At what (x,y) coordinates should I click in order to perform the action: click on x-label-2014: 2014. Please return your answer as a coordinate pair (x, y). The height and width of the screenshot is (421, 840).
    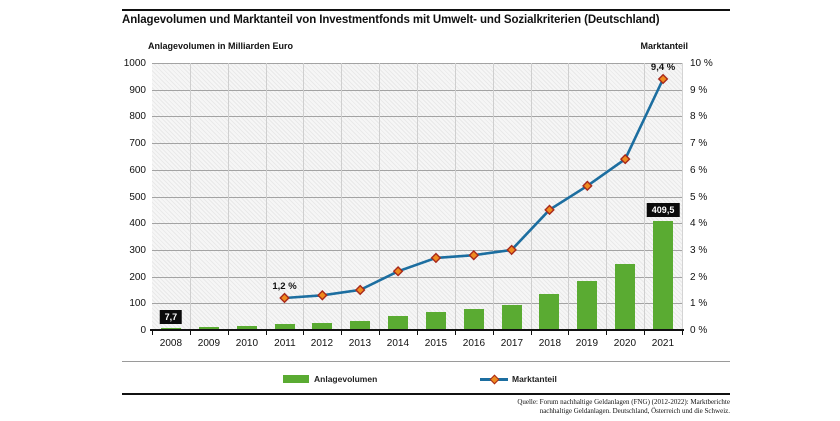
    Looking at the image, I should click on (398, 343).